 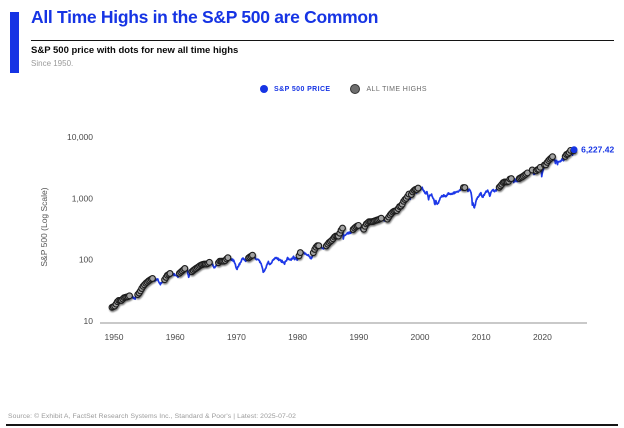 I want to click on ath-legend-label: ALL TIME HIGHS, so click(x=396, y=89).